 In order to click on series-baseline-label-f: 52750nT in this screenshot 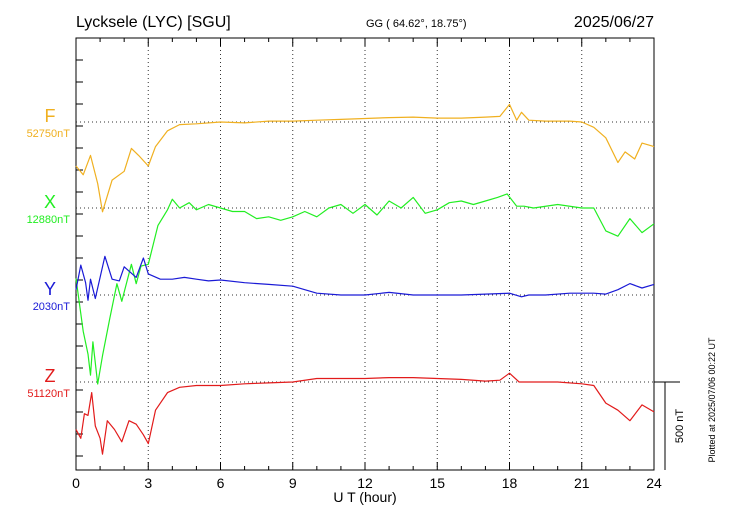, I will do `click(49, 134)`.